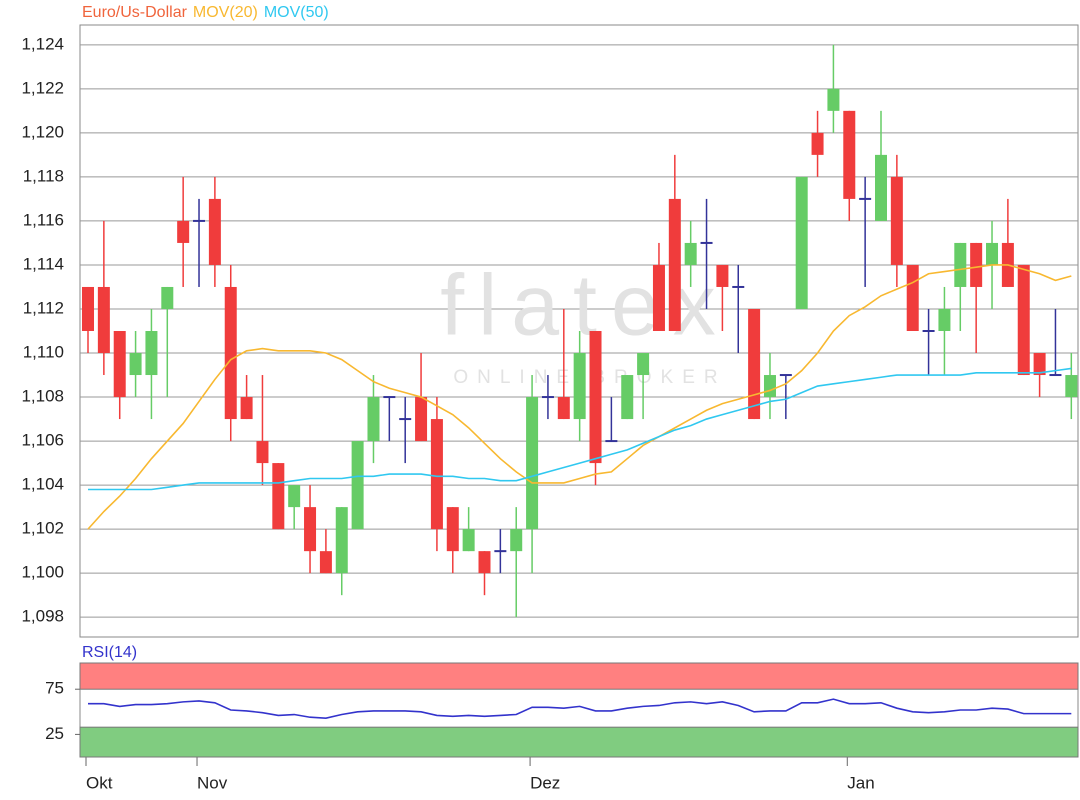  I want to click on y-tick-label: 1,100, so click(42, 572).